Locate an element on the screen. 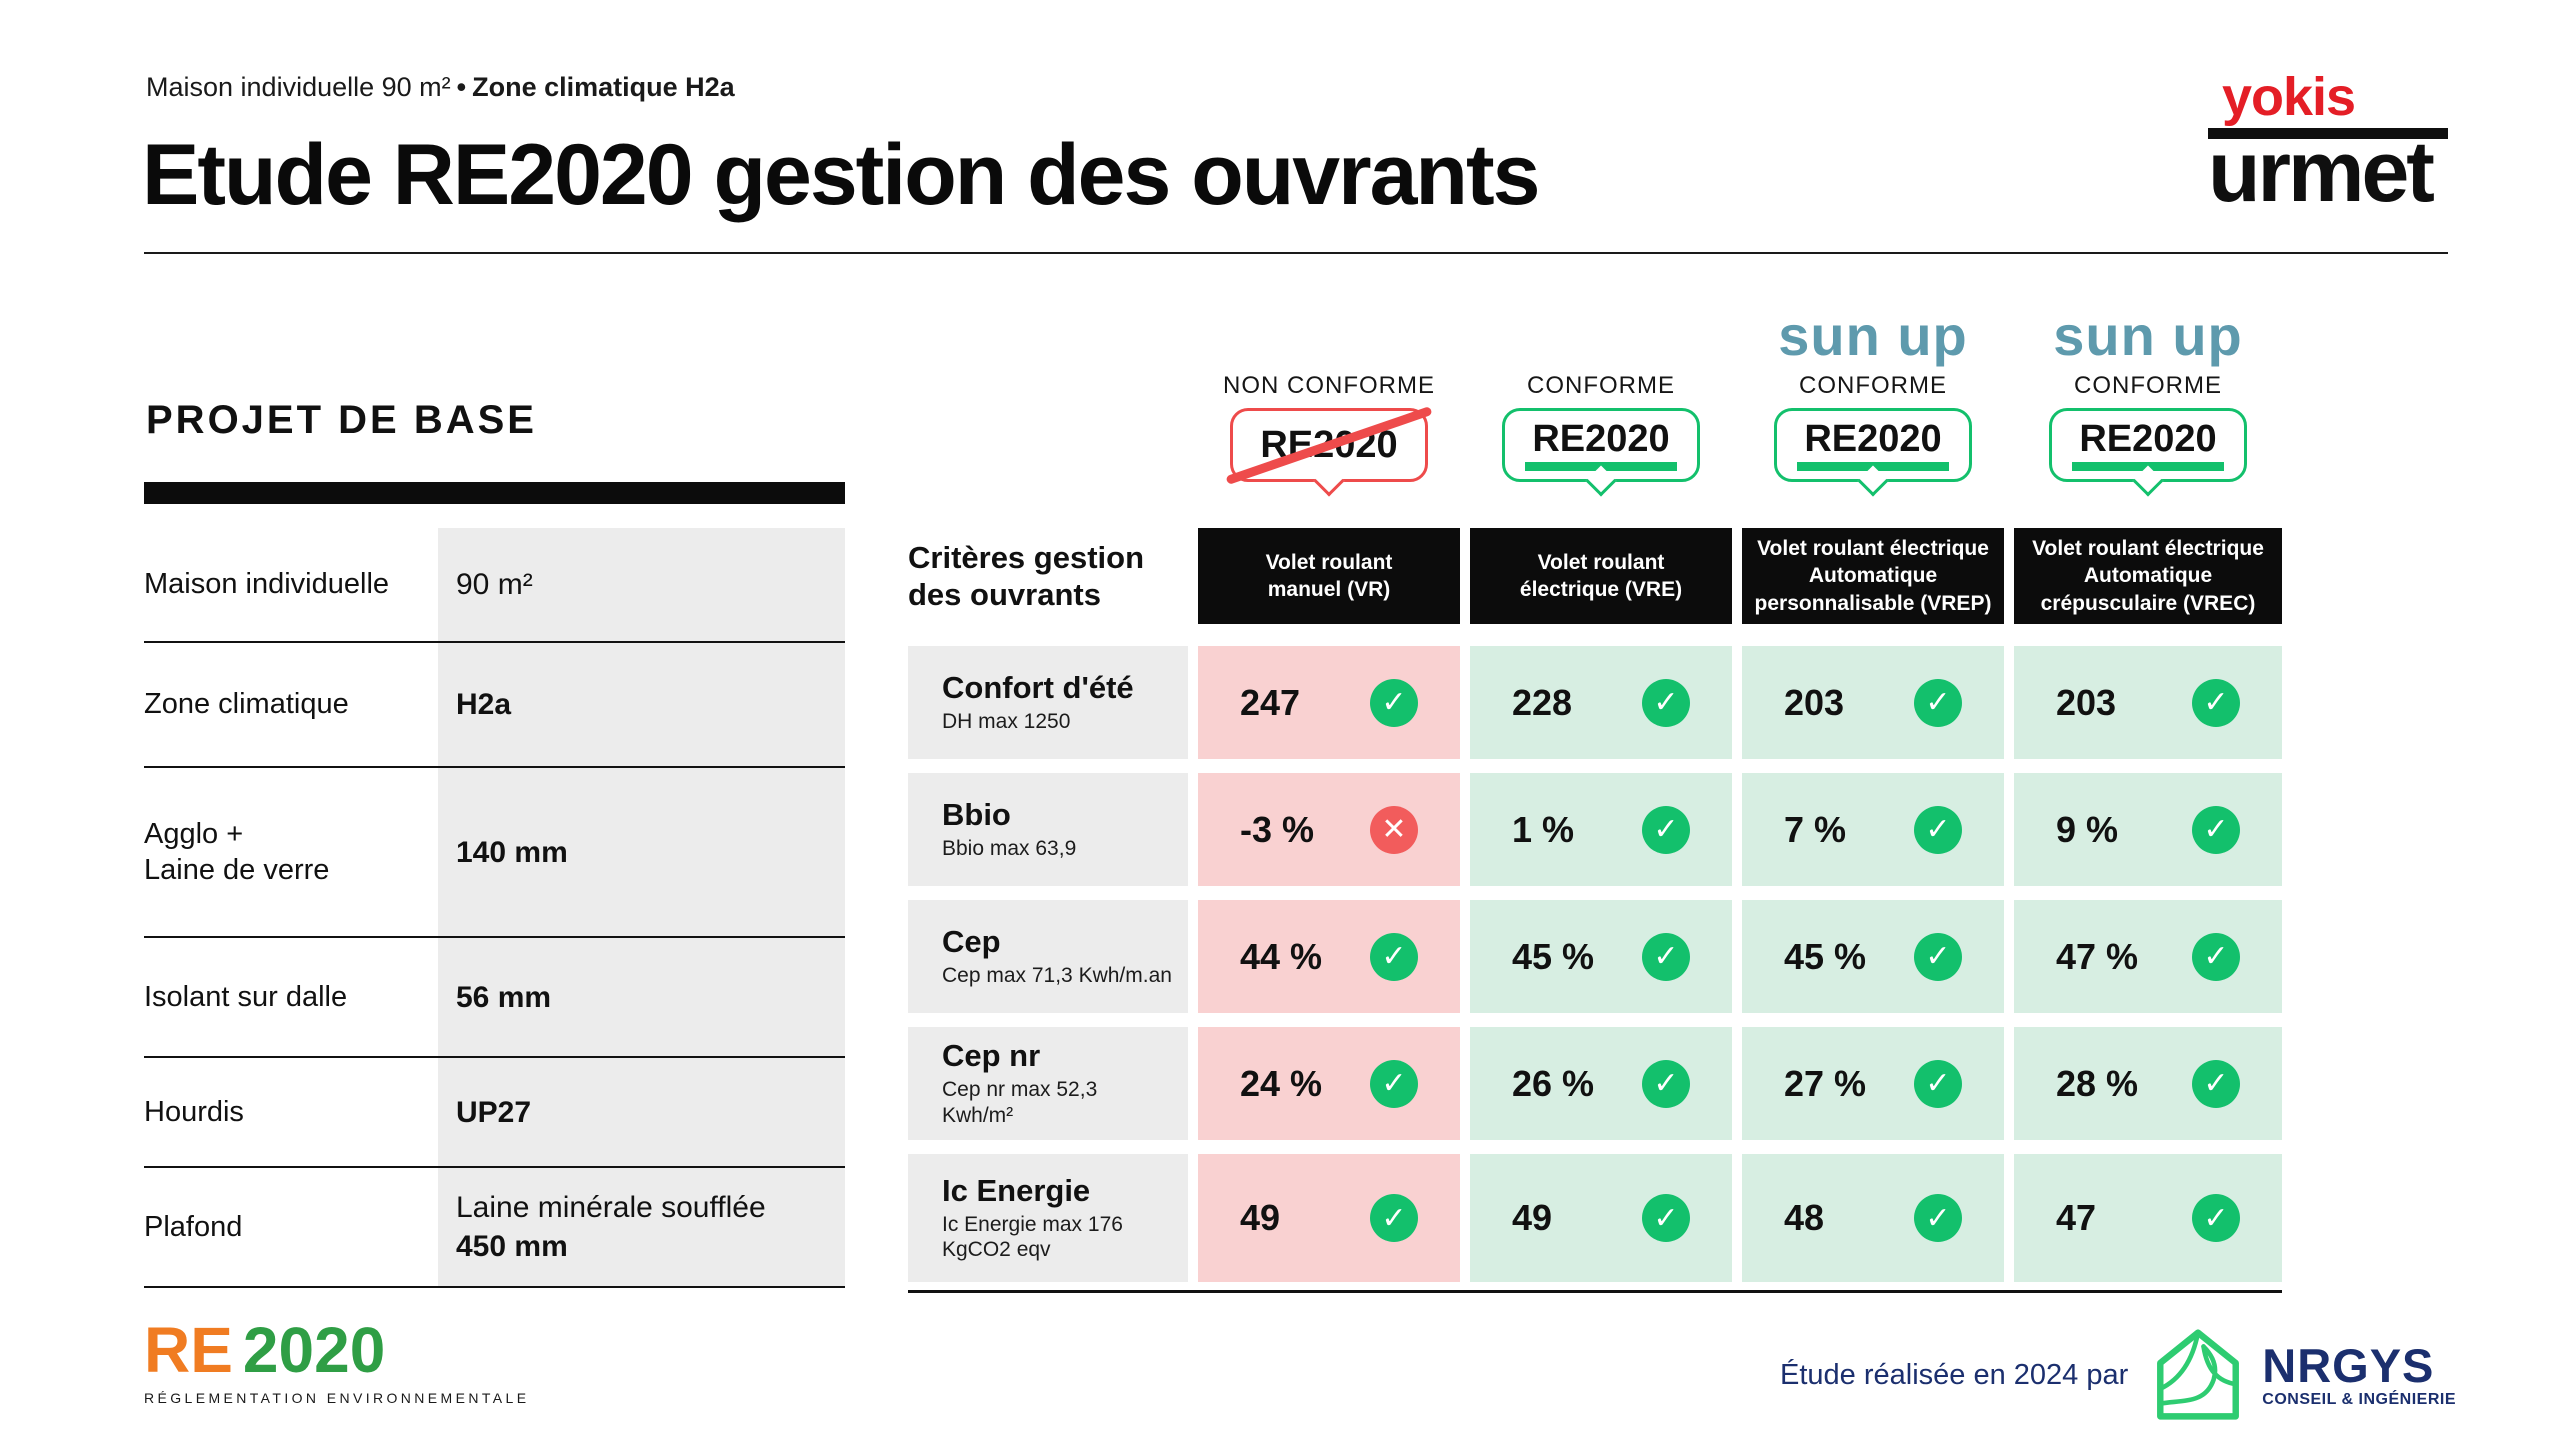  re2020-logo-re: RE is located at coordinates (188, 1350).